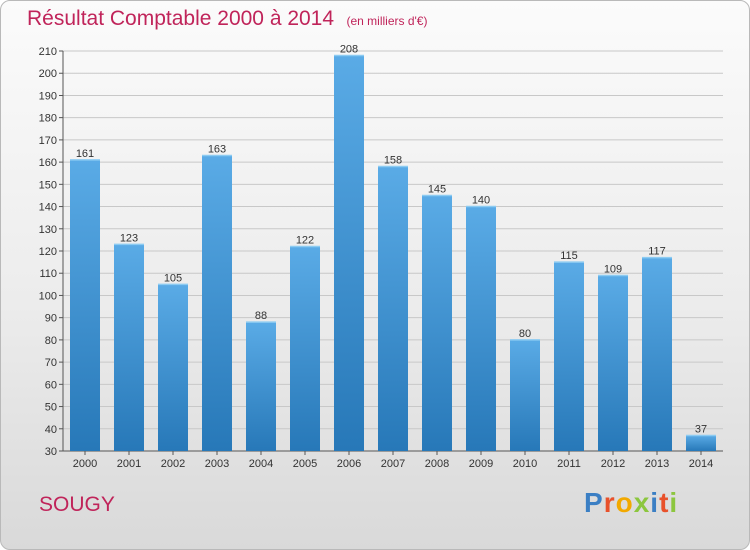  What do you see at coordinates (613, 464) in the screenshot?
I see `x-tick-label: 2012` at bounding box center [613, 464].